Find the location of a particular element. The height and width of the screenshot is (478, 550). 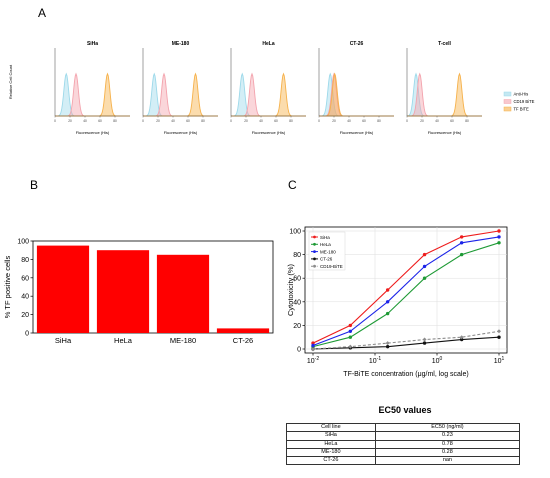

y-tick-label: 0 is located at coordinates (299, 350).